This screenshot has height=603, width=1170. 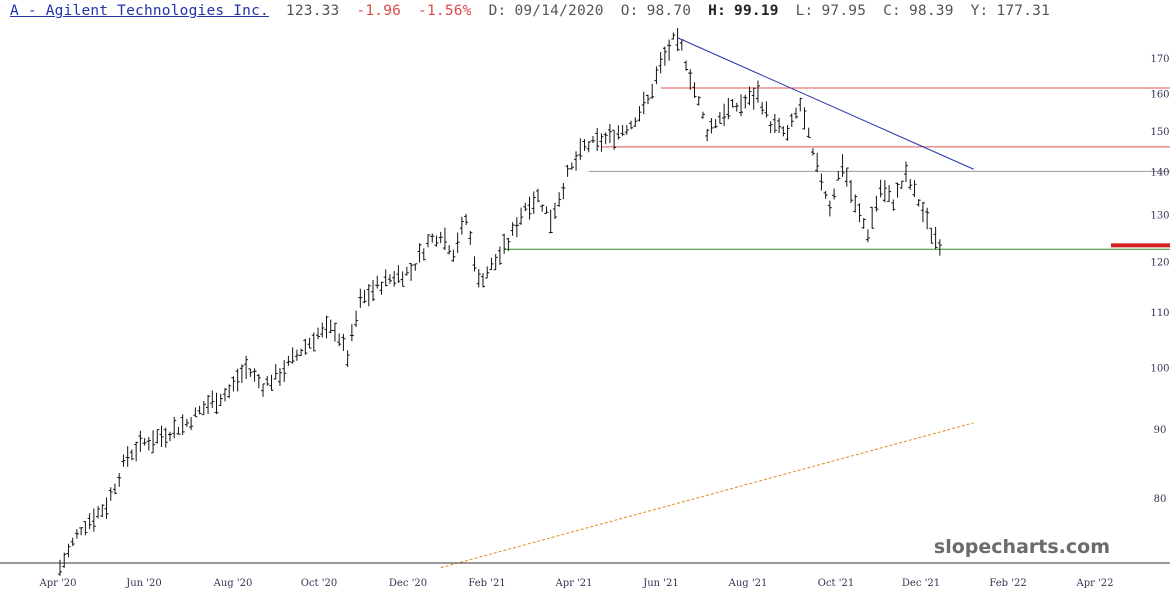 What do you see at coordinates (1159, 279) in the screenshot?
I see `y-axis: 80 90 100 110 120 130 140 150 160 170` at bounding box center [1159, 279].